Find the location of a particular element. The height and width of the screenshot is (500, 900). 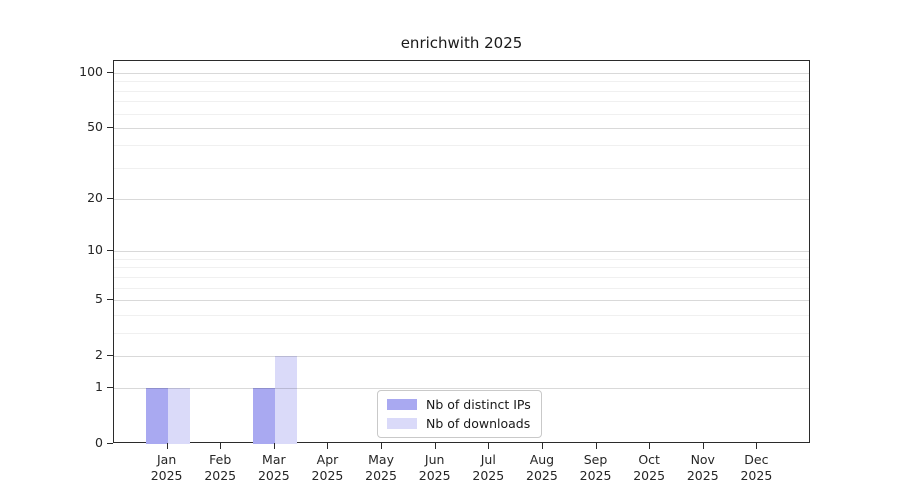

x-tick-label: Aug 2025 is located at coordinates (542, 468).